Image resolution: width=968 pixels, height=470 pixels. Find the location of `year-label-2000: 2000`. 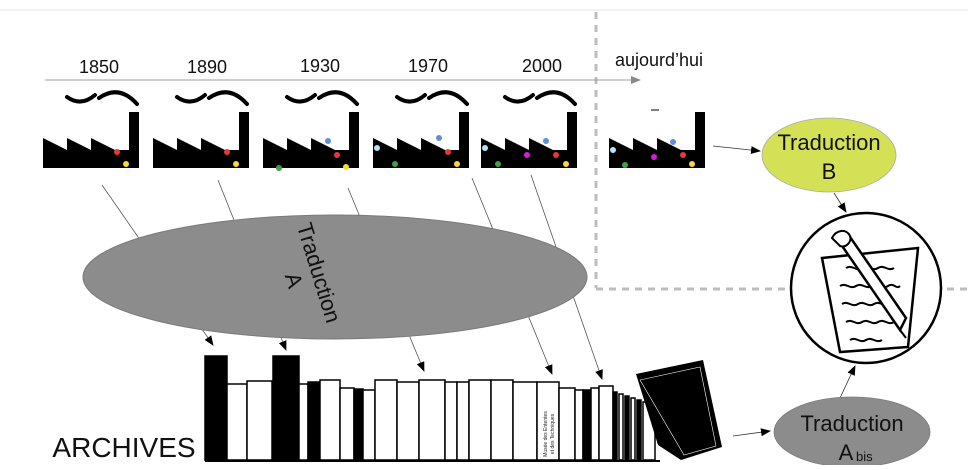

year-label-2000: 2000 is located at coordinates (542, 66).